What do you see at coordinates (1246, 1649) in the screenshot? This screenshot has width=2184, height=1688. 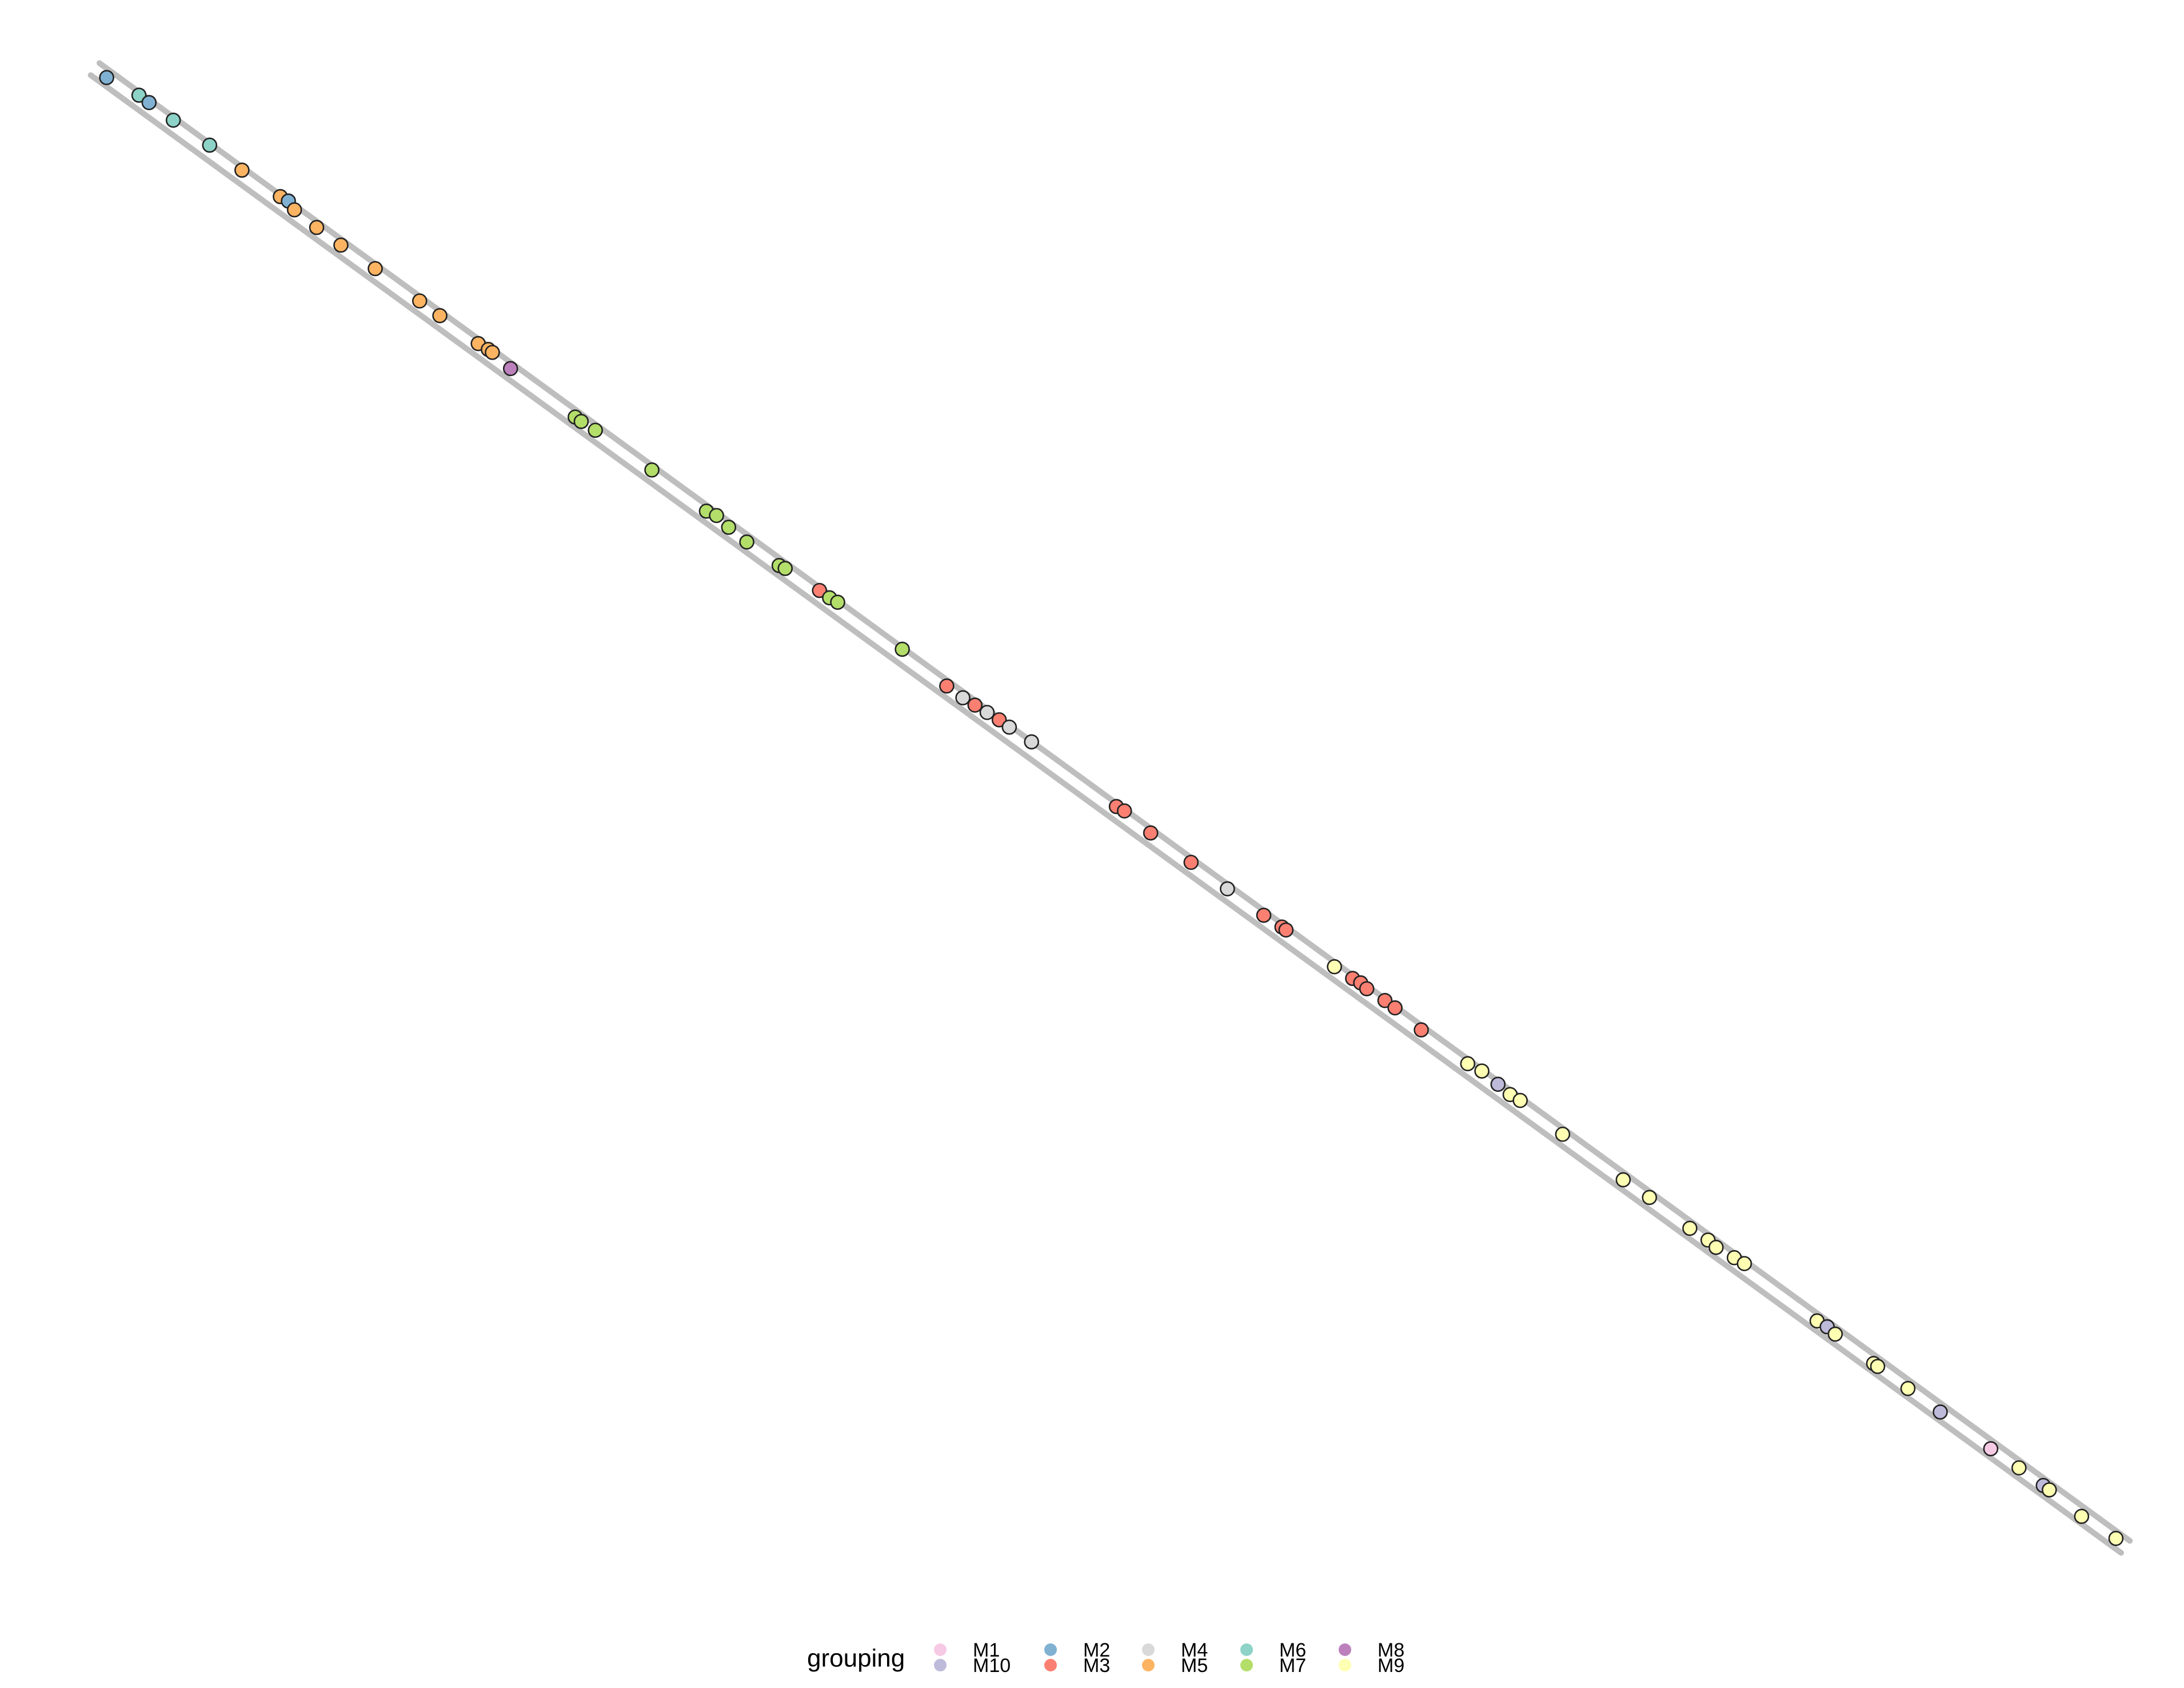 I see `legend-key-m6` at bounding box center [1246, 1649].